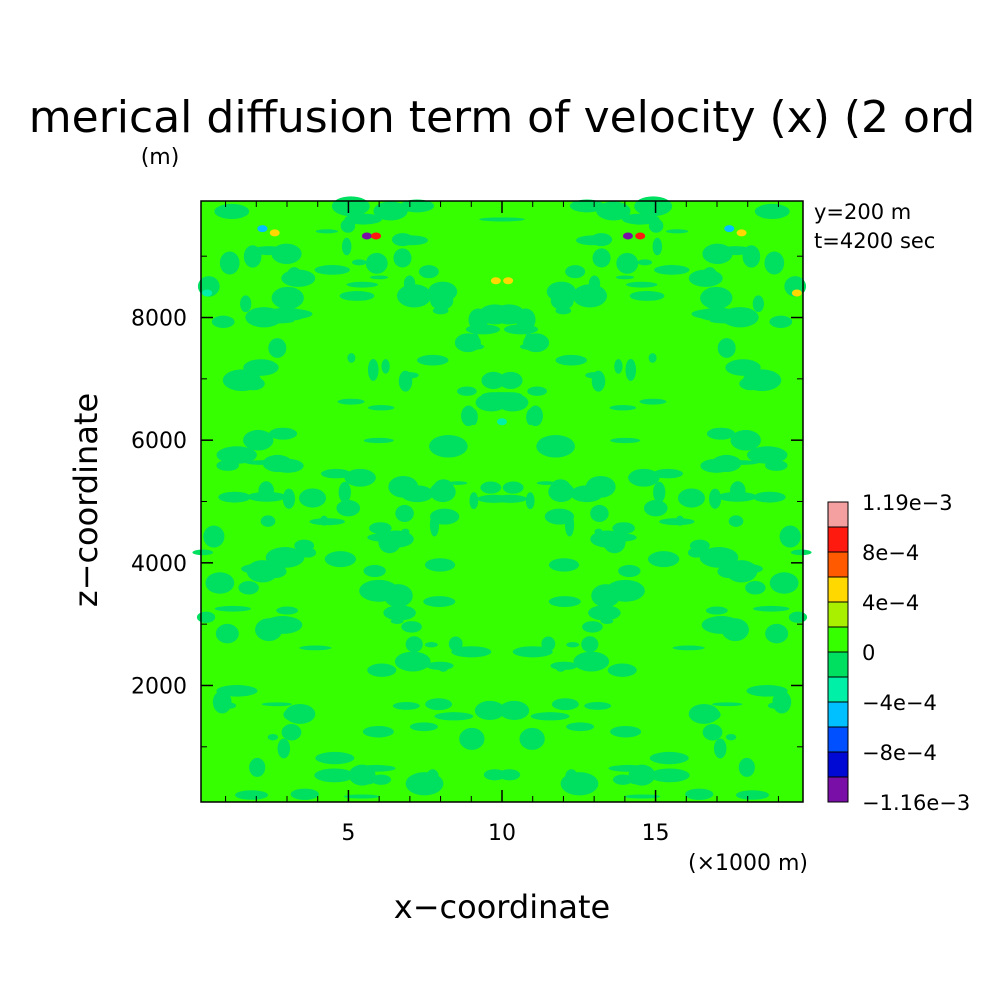  I want to click on x-tick-label: 15, so click(656, 833).